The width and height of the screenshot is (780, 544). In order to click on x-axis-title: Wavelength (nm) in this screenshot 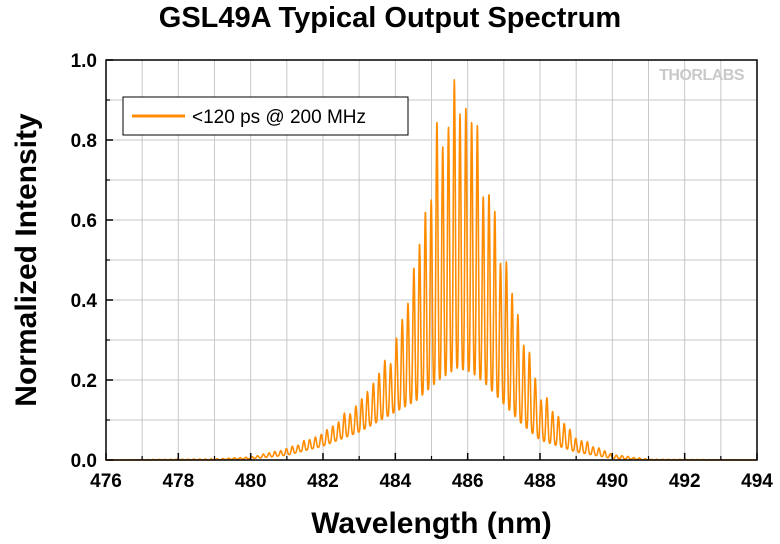, I will do `click(431, 523)`.